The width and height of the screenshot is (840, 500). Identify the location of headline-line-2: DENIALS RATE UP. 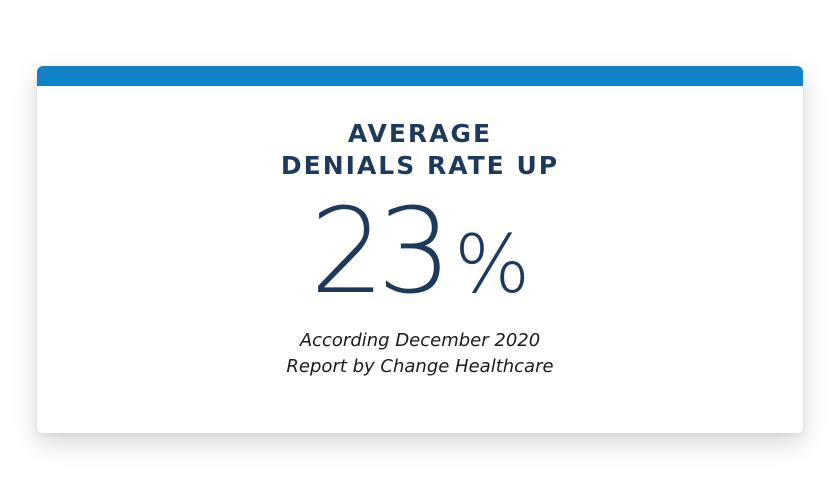
(420, 165).